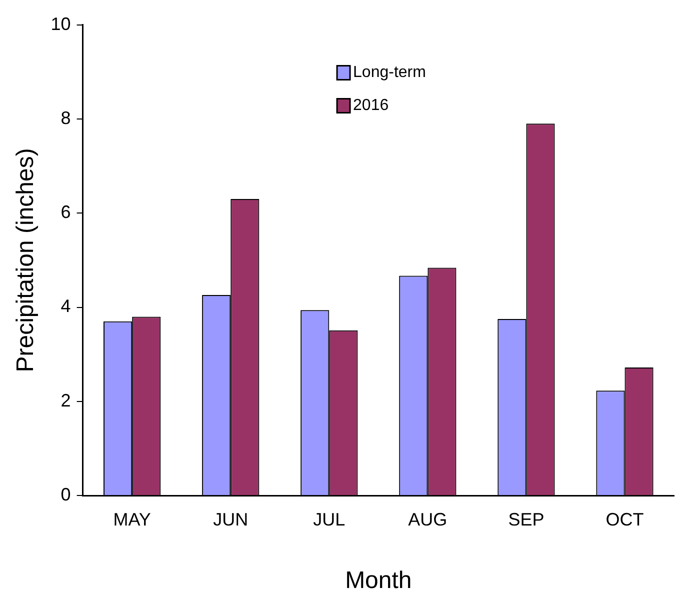  Describe the element at coordinates (65, 118) in the screenshot. I see `y-tick-label: 8` at that location.